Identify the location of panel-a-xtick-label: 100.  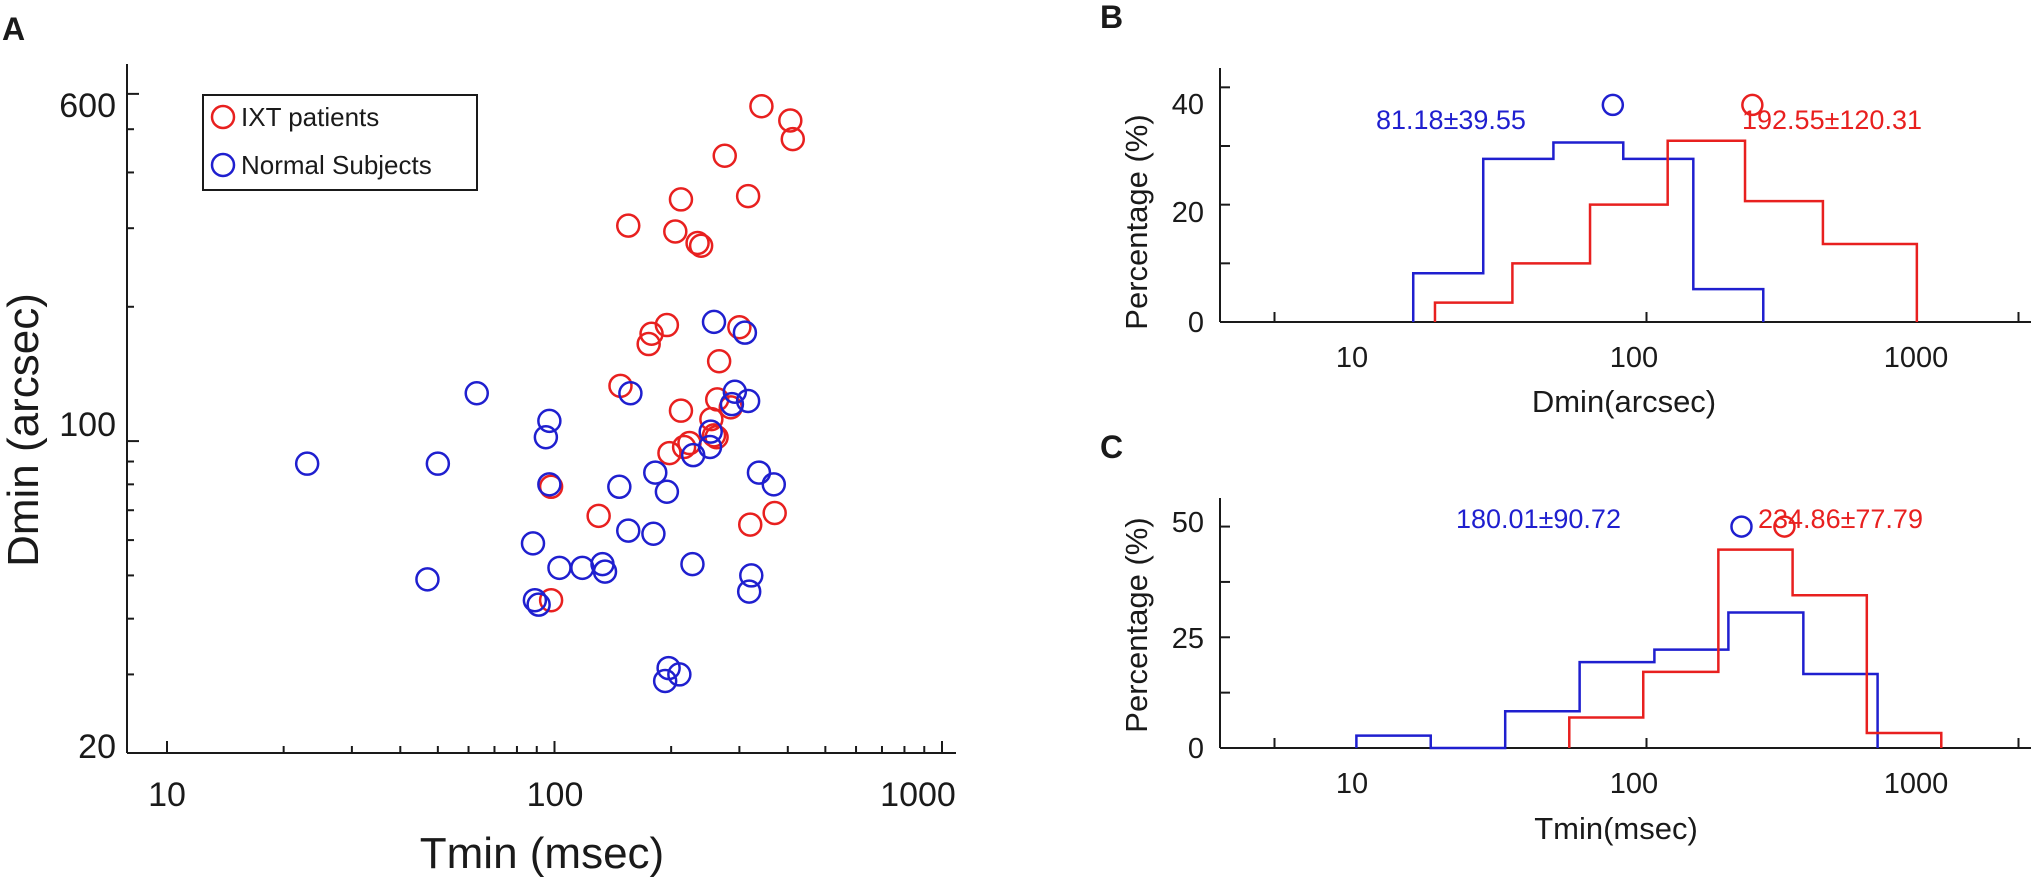
(555, 795).